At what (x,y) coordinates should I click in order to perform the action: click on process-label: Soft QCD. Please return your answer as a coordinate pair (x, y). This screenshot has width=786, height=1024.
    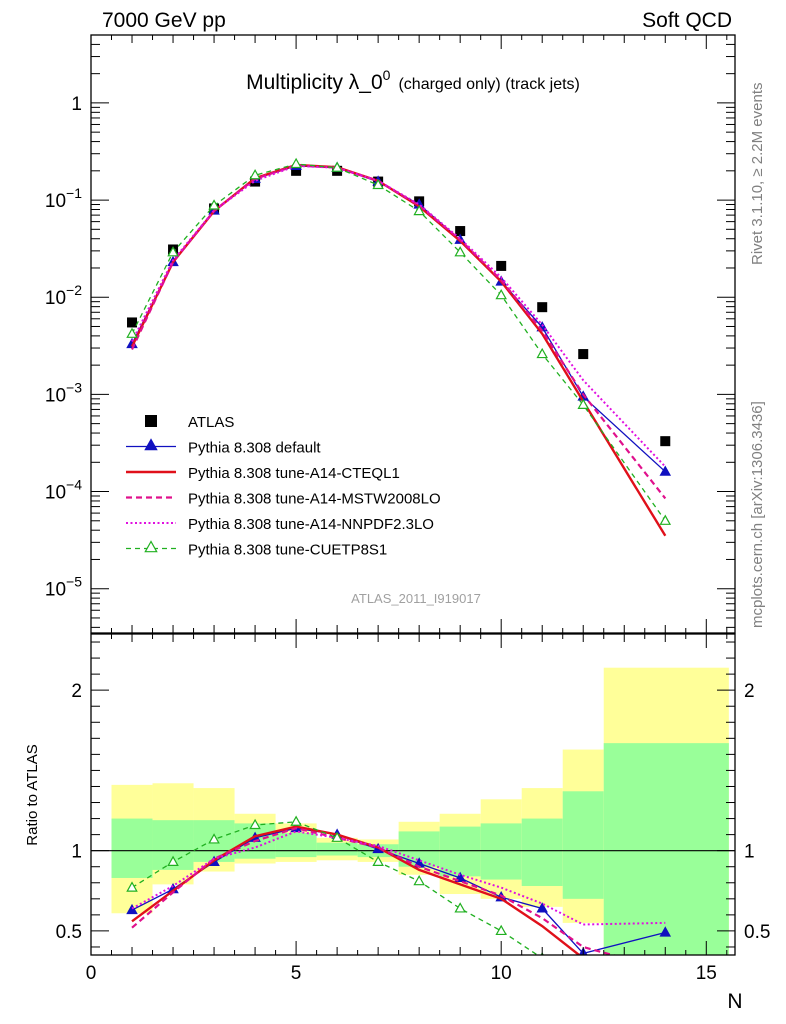
    Looking at the image, I should click on (687, 20).